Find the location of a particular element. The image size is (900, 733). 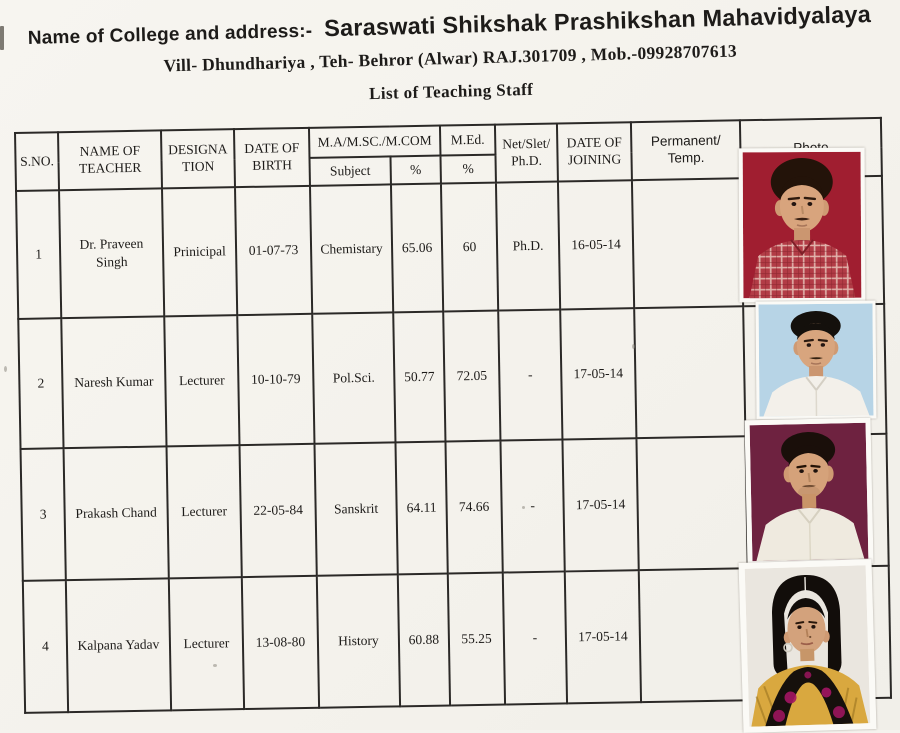

teacher-photo-kalpana-yadav is located at coordinates (807, 646).